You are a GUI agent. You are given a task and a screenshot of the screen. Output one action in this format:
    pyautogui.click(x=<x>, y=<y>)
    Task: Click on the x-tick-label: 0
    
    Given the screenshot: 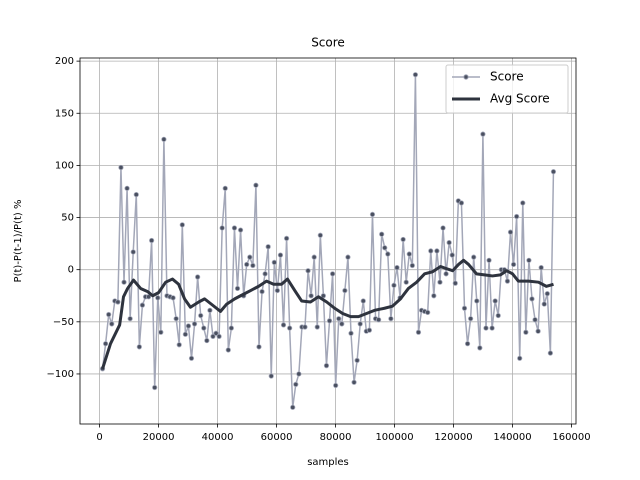 What is the action you would take?
    pyautogui.click(x=99, y=437)
    